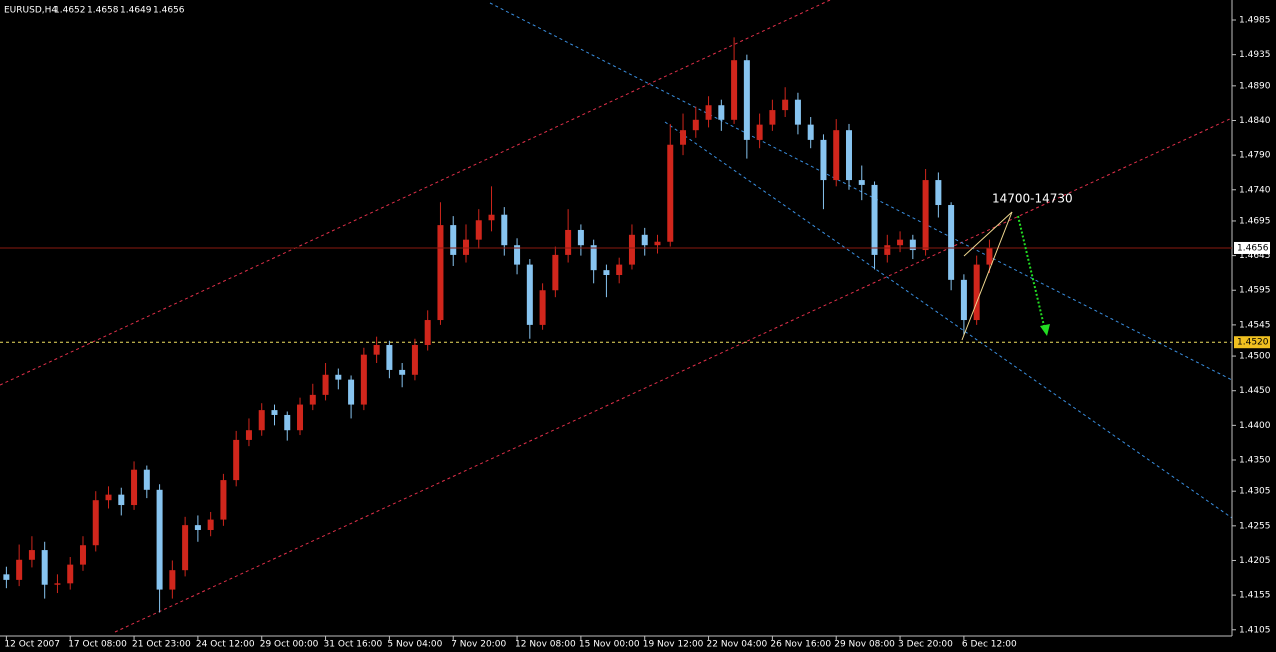 Image resolution: width=1276 pixels, height=652 pixels. What do you see at coordinates (1255, 426) in the screenshot?
I see `y-tick-label: 1.4400` at bounding box center [1255, 426].